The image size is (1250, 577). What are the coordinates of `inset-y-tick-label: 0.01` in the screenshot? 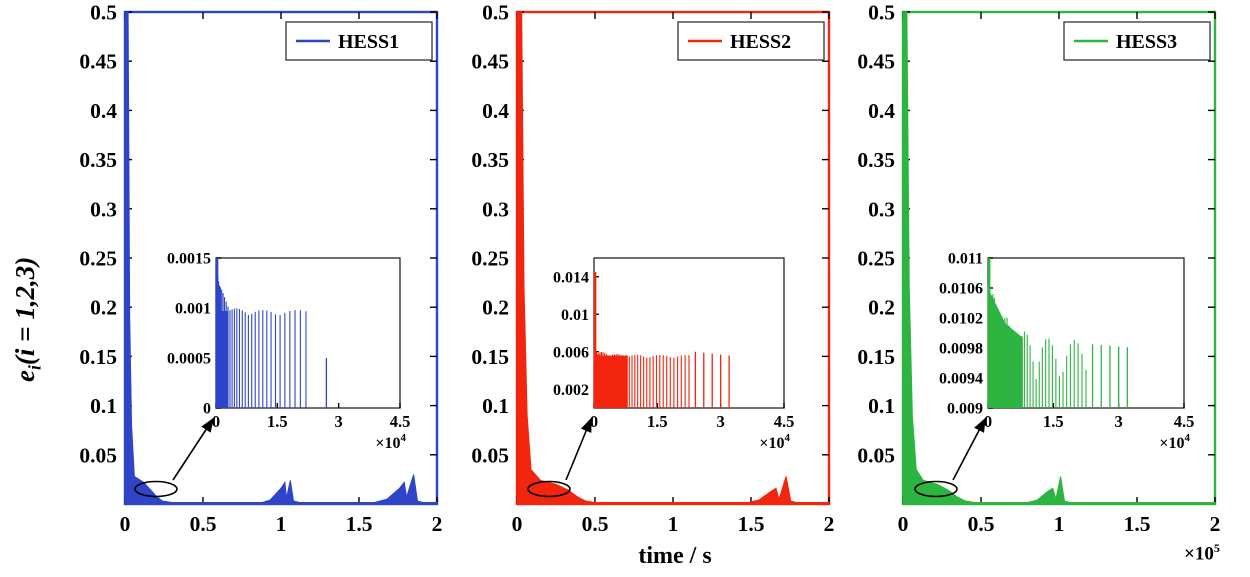 It's located at (575, 315).